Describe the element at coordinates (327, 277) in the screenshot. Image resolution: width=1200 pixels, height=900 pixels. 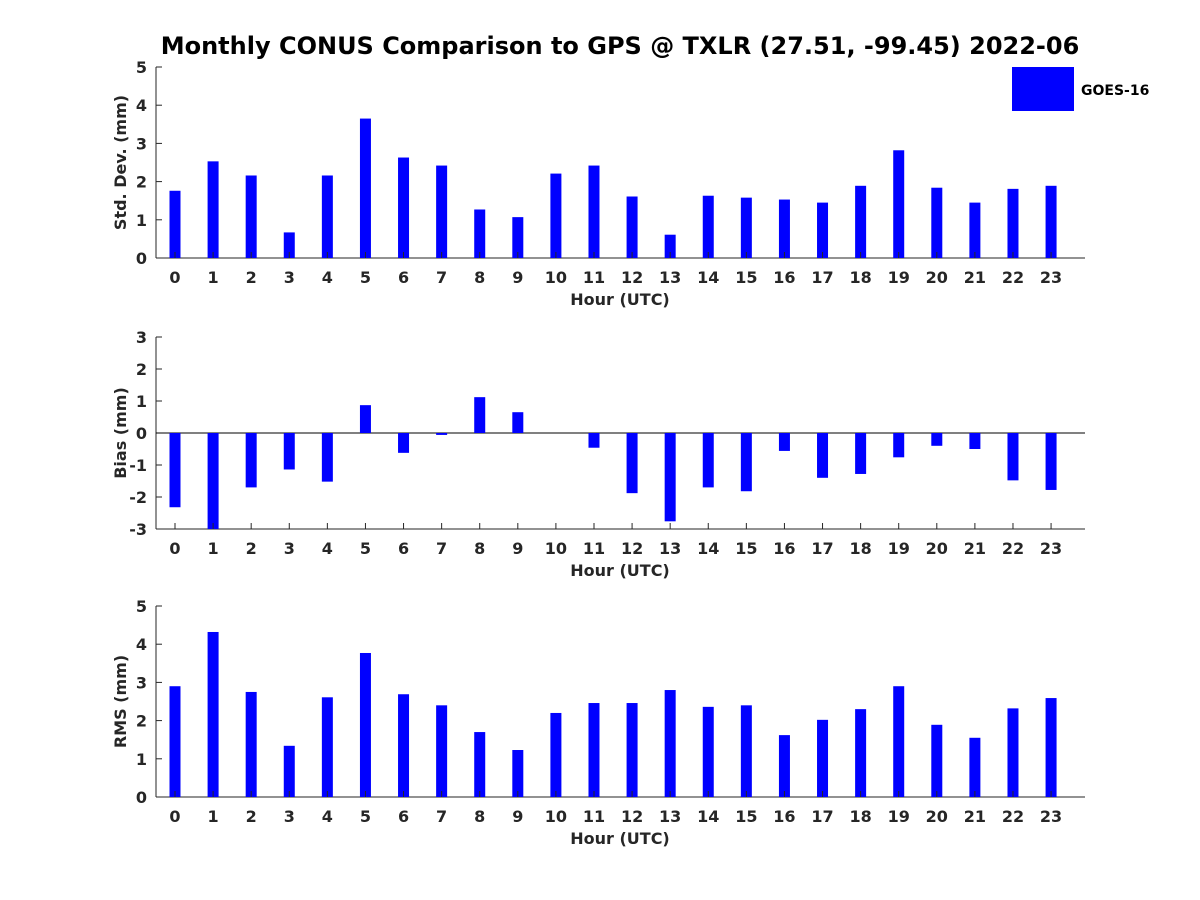
I see `std-x-tick-label: 4` at that location.